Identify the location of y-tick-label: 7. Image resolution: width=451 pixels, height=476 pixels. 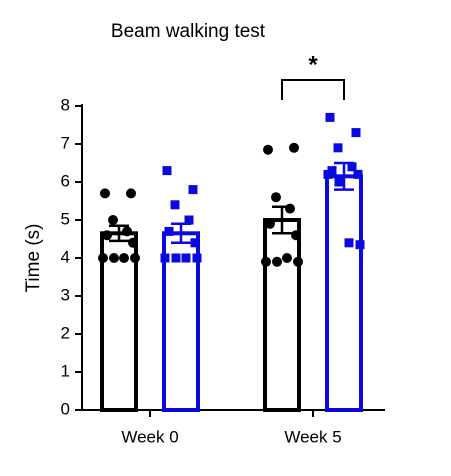
(65, 142).